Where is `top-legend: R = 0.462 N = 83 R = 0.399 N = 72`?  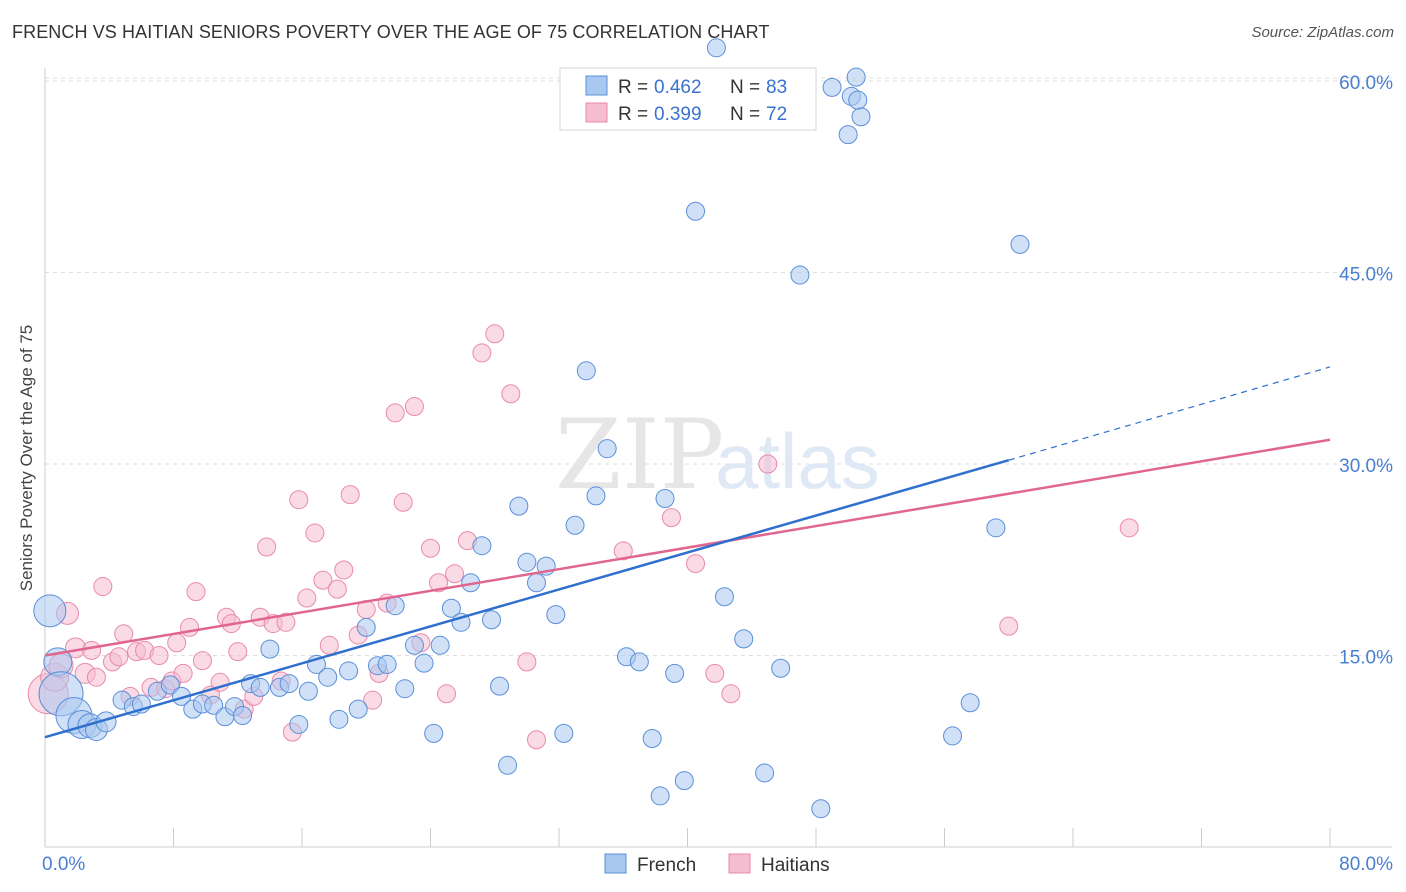
top-legend: R = 0.462 N = 83 R = 0.399 N = 72 is located at coordinates (688, 99).